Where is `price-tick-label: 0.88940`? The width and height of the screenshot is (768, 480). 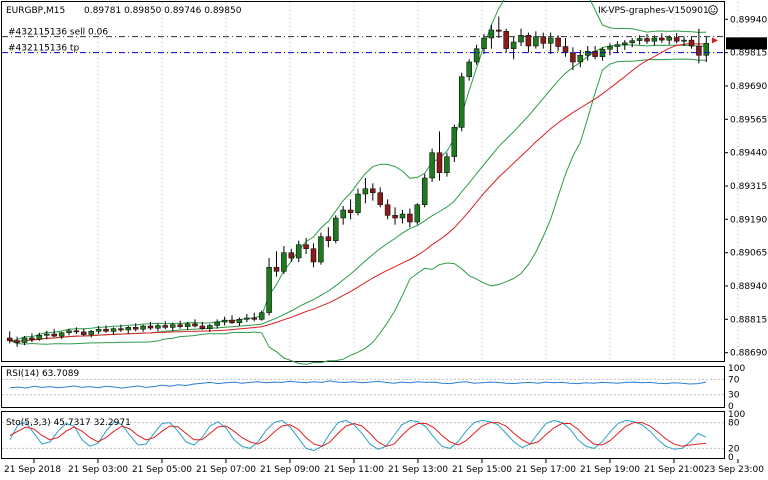
price-tick-label: 0.88940 is located at coordinates (748, 287).